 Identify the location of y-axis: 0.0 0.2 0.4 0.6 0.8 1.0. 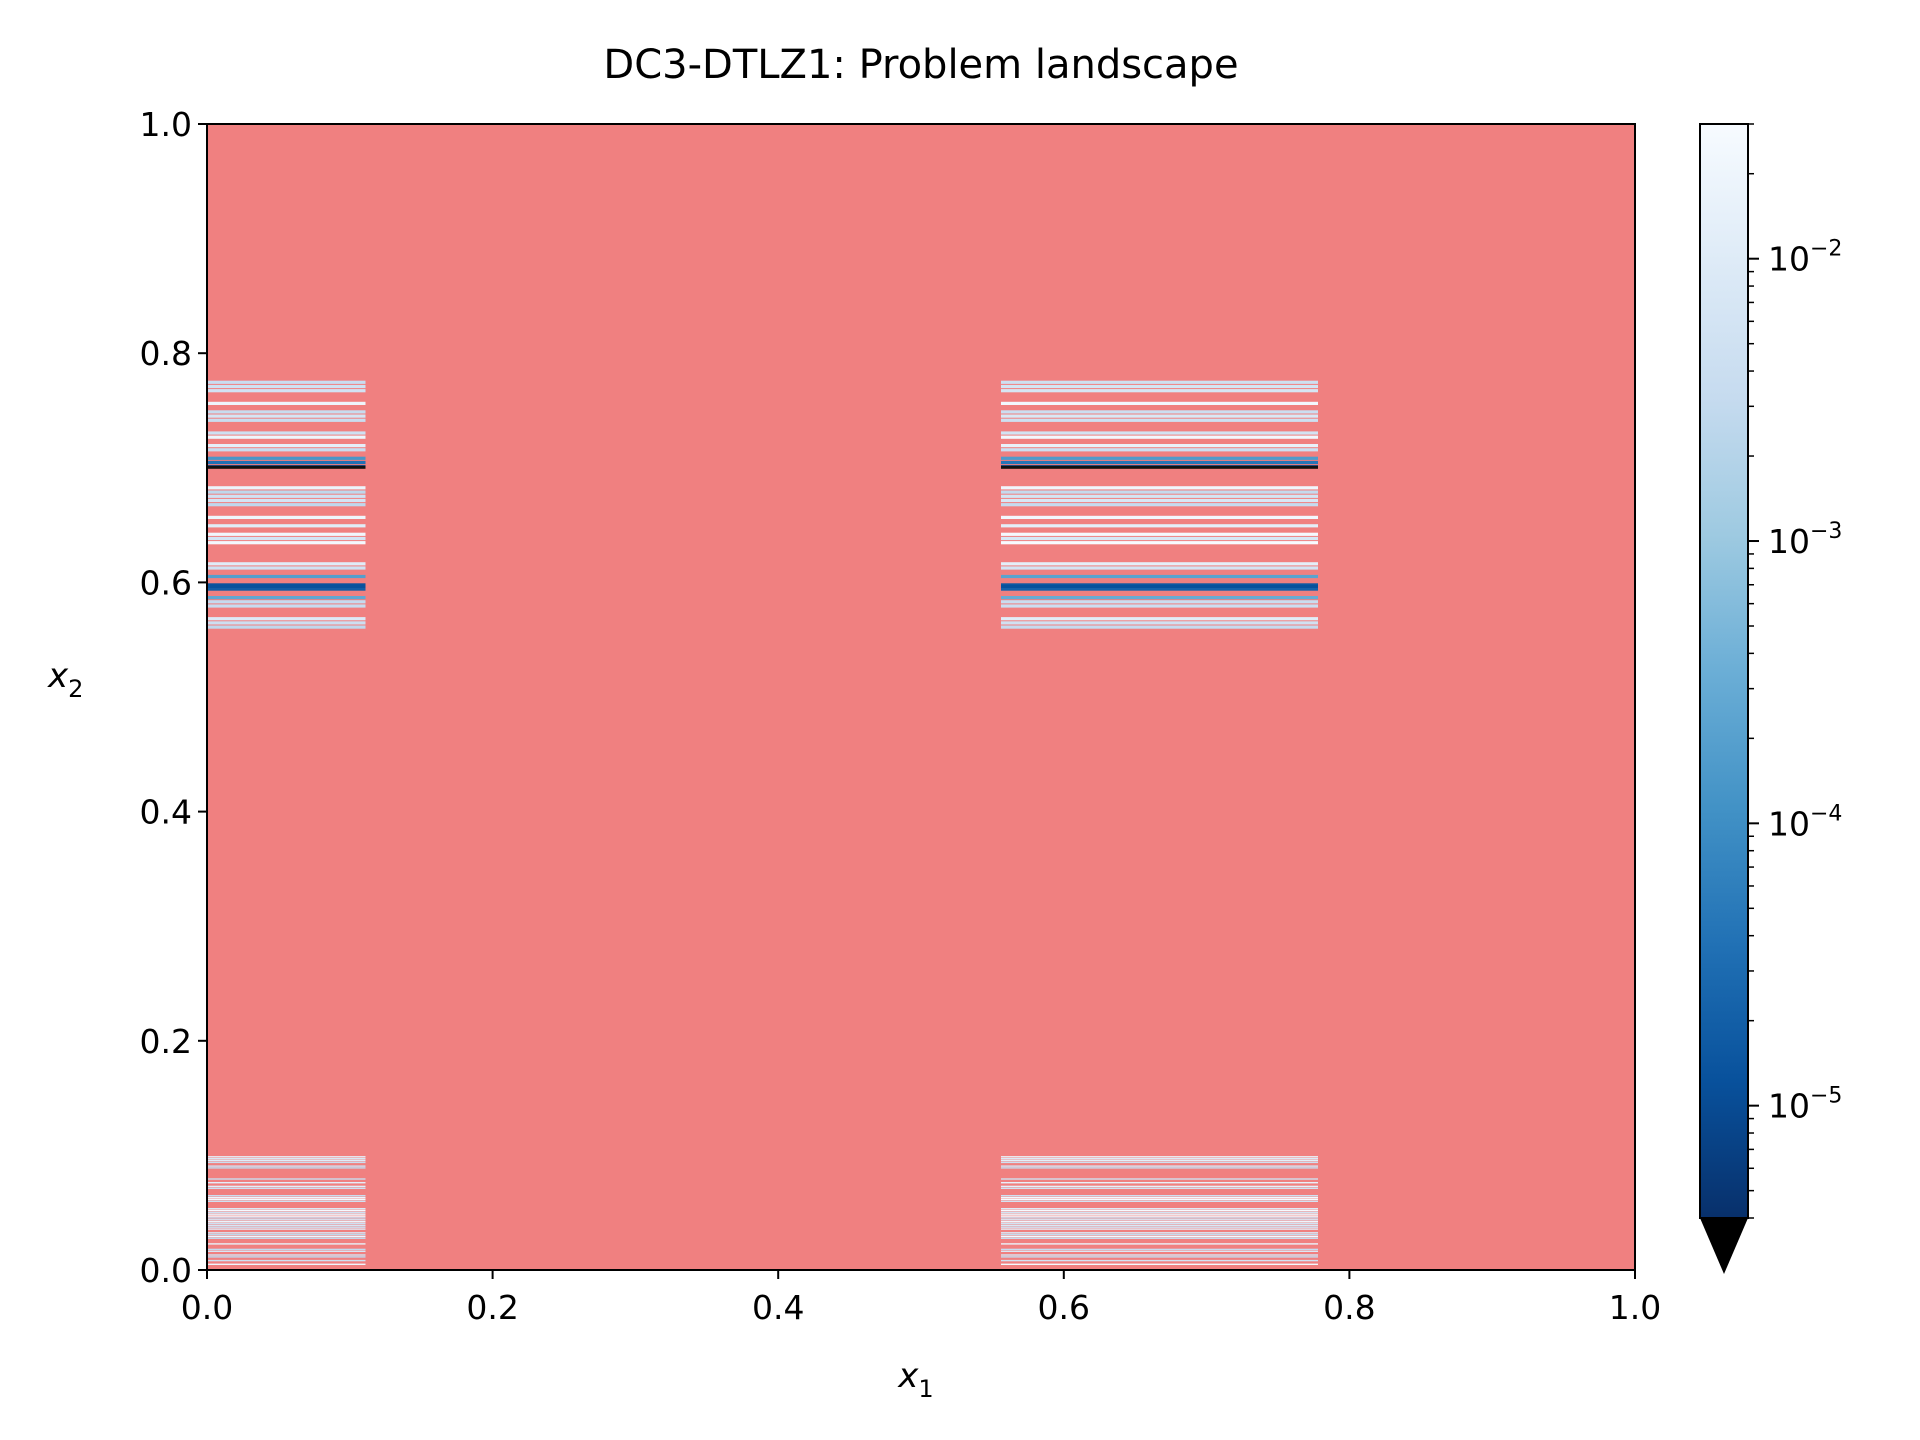
(173, 697).